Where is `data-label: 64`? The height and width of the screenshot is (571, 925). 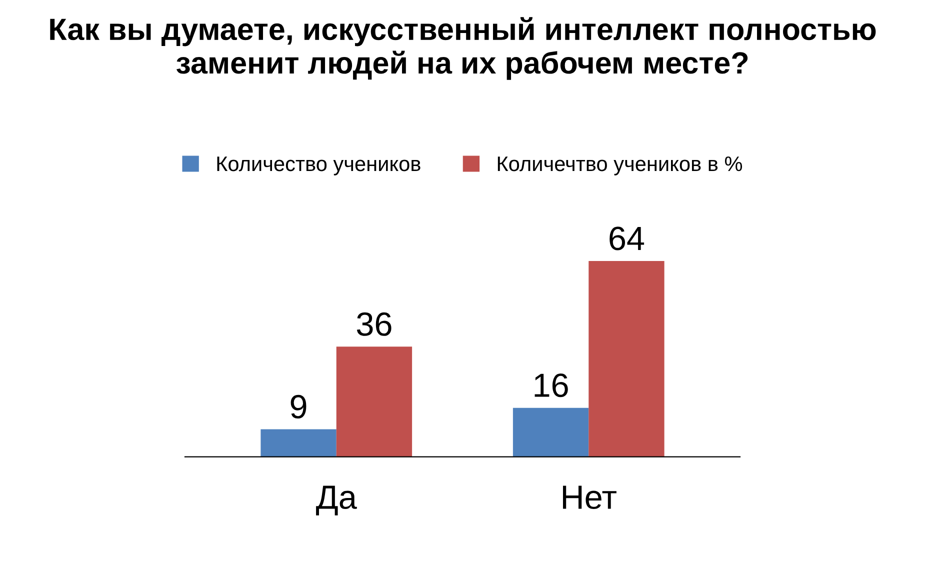 data-label: 64 is located at coordinates (627, 238).